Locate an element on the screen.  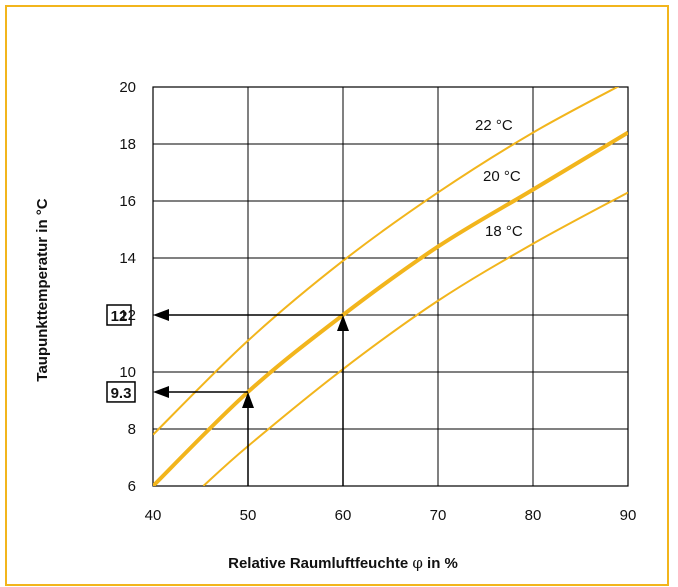
x-tick-label: 70 is located at coordinates (438, 515).